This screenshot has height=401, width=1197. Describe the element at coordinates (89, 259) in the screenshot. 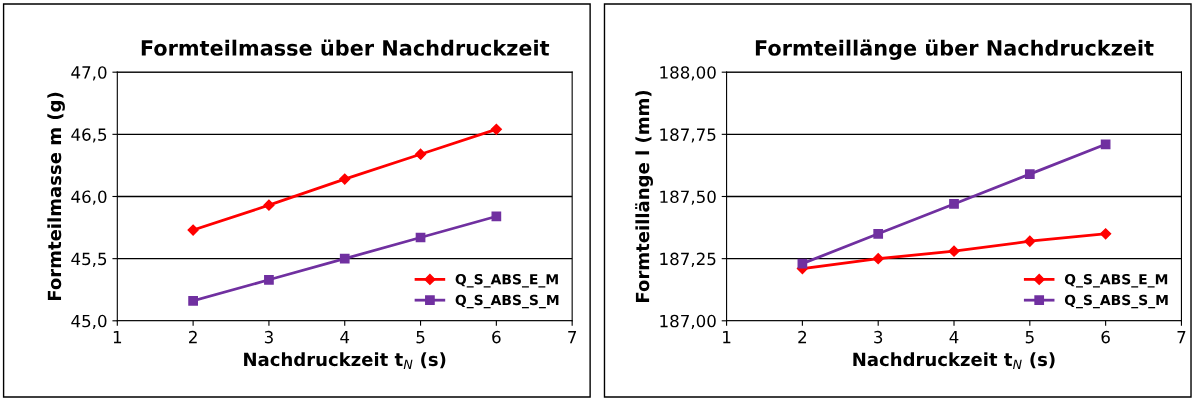

I see `y-tick-label: 45,5` at that location.